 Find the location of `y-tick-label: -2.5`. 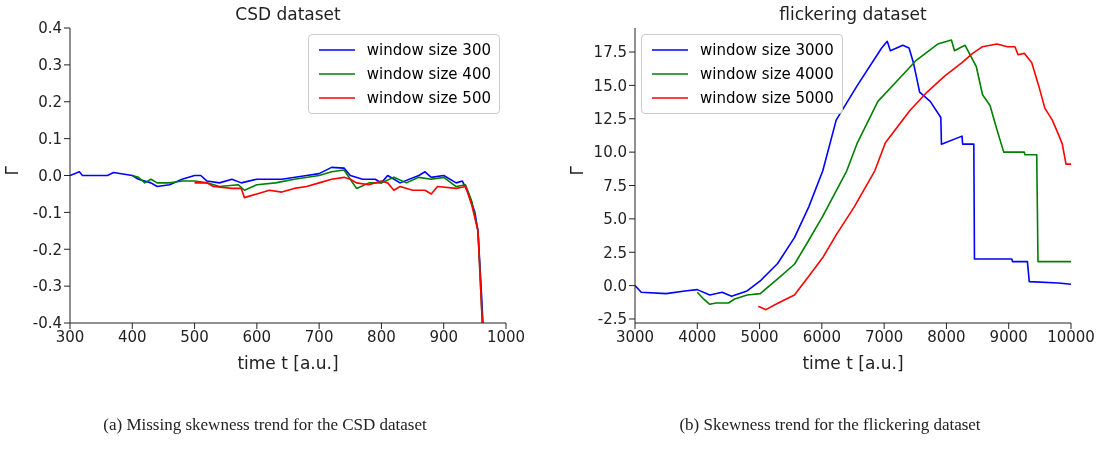

y-tick-label: -2.5 is located at coordinates (612, 319).